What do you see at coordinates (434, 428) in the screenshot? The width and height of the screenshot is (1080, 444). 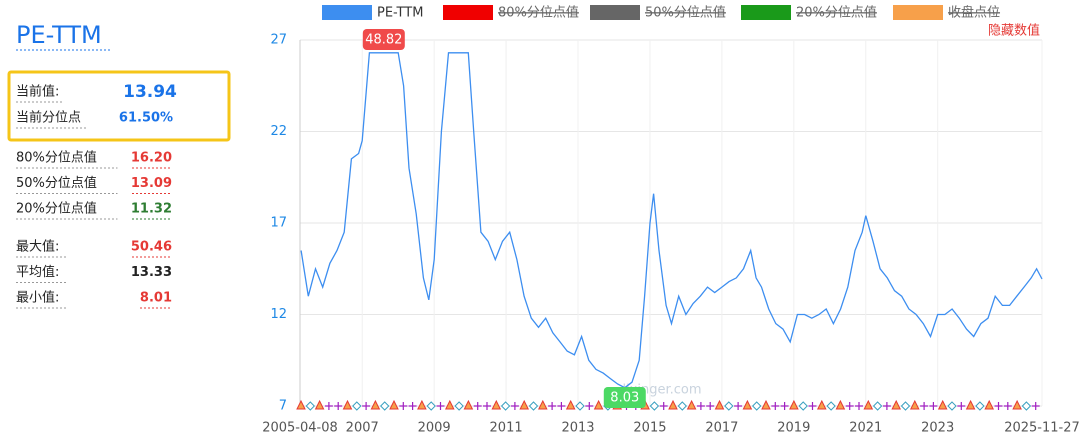 I see `x-tick-label: 2009` at bounding box center [434, 428].